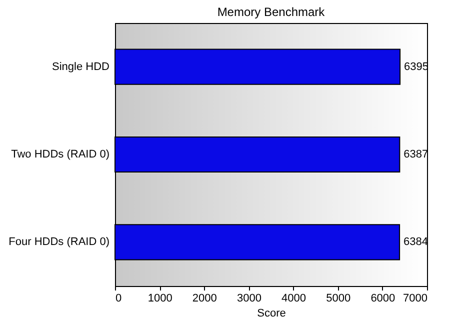  Describe the element at coordinates (81, 66) in the screenshot. I see `y-tick-label: Single HDD` at that location.